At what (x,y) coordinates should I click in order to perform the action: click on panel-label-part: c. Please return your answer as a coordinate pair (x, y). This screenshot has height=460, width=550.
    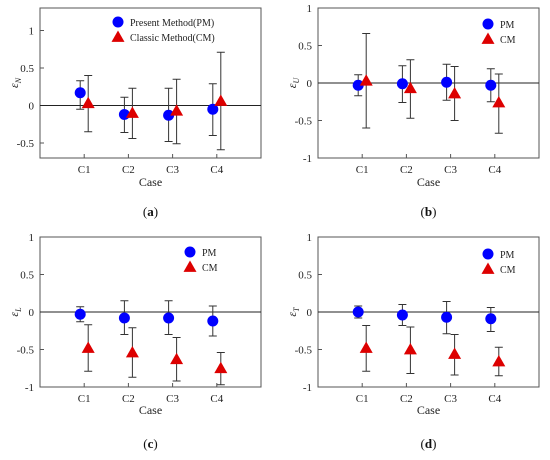
    Looking at the image, I should click on (151, 443).